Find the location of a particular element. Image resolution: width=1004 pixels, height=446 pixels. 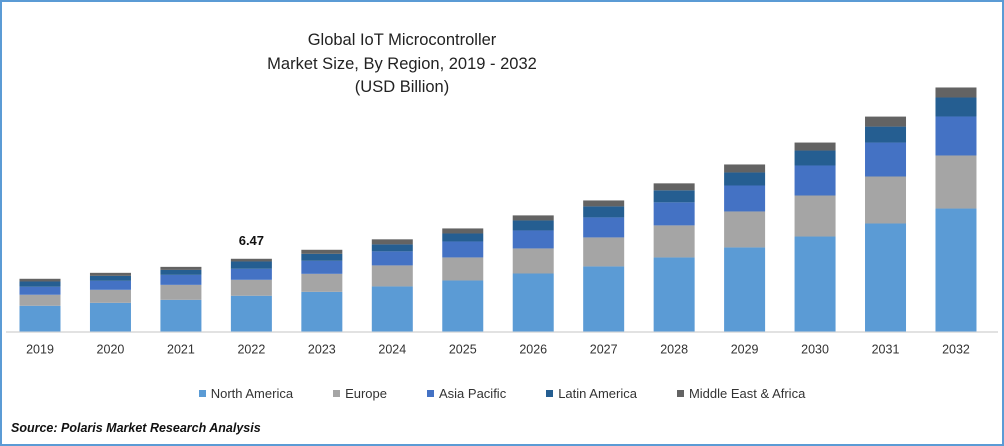

bar-2020-asia-pacific is located at coordinates (110, 285).